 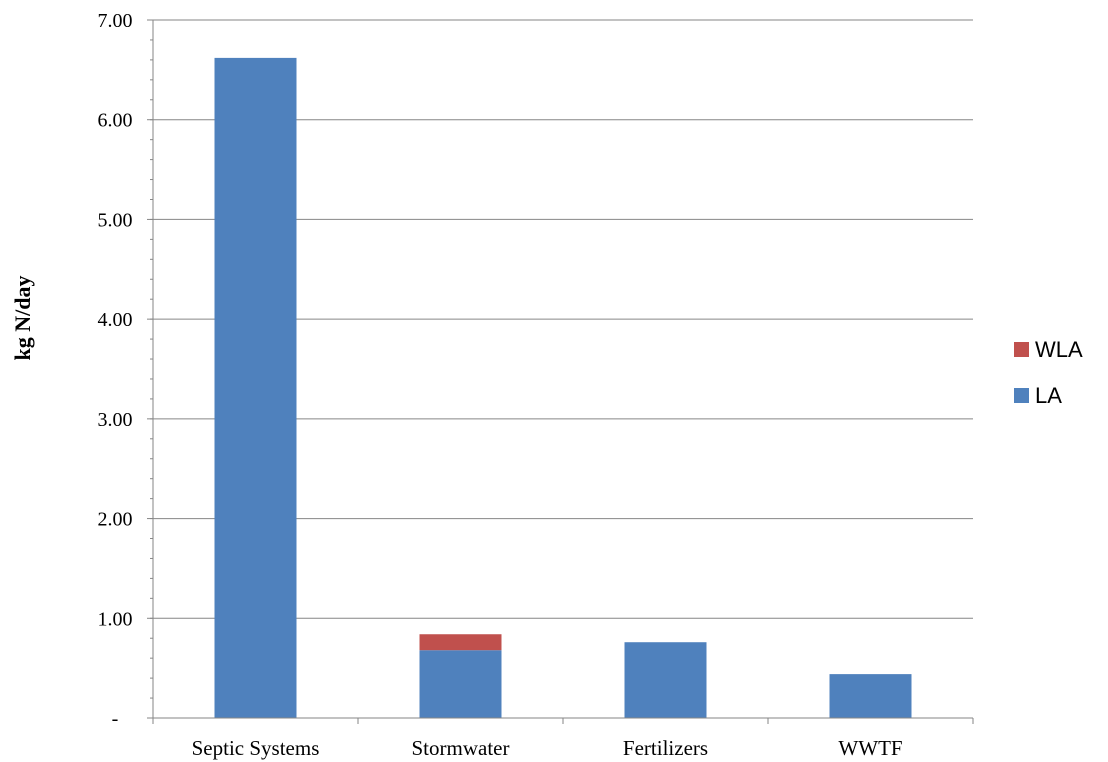 What do you see at coordinates (22, 318) in the screenshot?
I see `y-axis-label: kg N/day` at bounding box center [22, 318].